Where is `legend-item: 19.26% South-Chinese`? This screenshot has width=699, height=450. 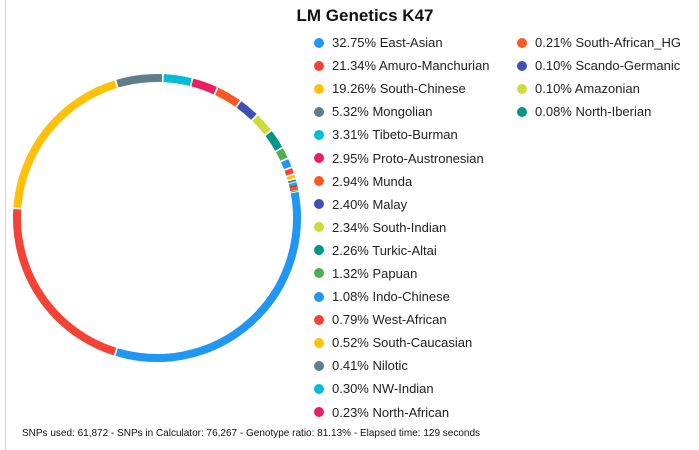
legend-item: 19.26% South-Chinese is located at coordinates (402, 88).